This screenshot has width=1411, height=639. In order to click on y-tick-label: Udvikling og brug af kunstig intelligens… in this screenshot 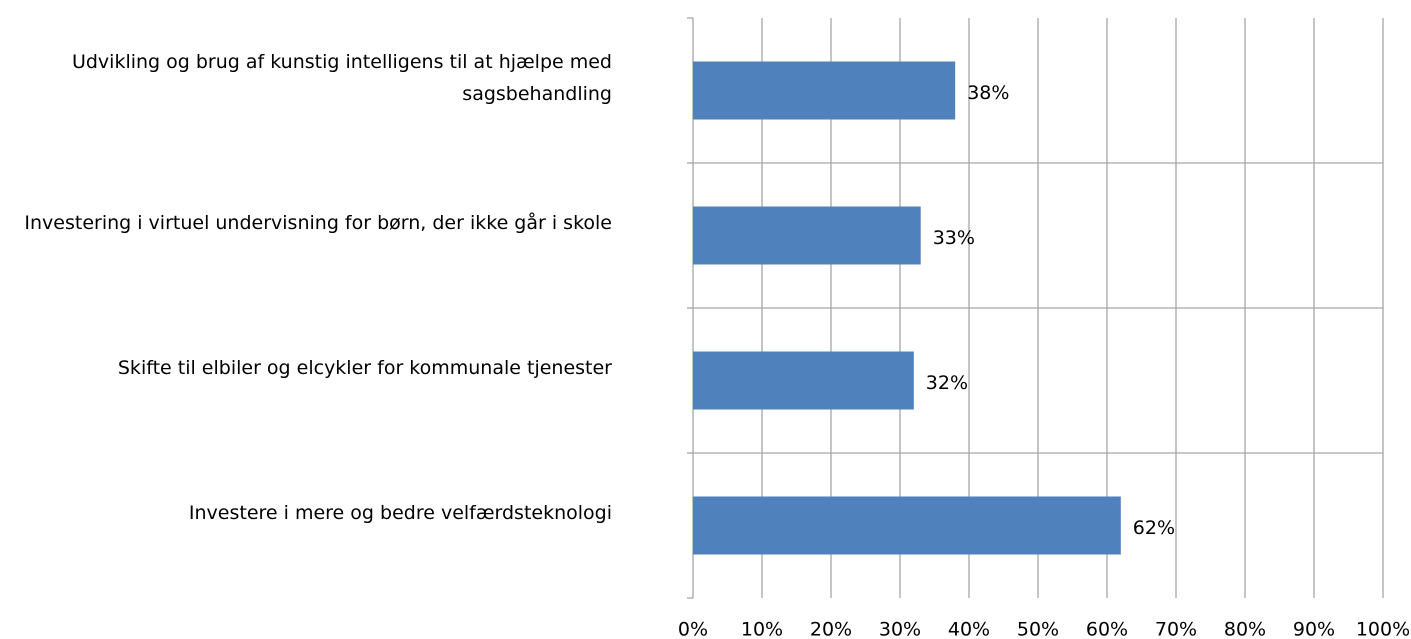, I will do `click(341, 77)`.